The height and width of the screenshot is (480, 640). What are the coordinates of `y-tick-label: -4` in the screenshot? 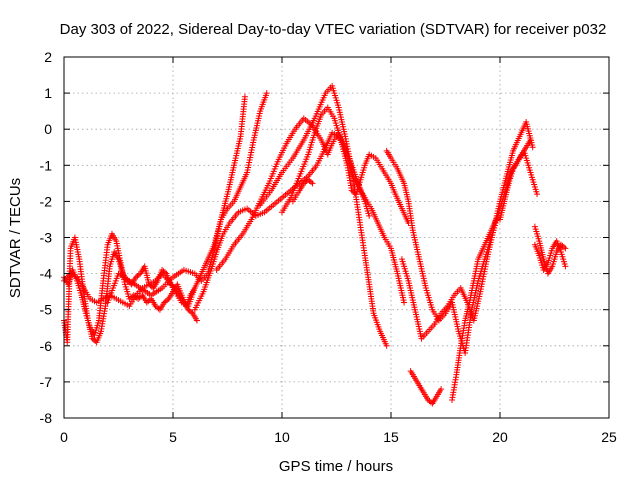 It's located at (46, 274).